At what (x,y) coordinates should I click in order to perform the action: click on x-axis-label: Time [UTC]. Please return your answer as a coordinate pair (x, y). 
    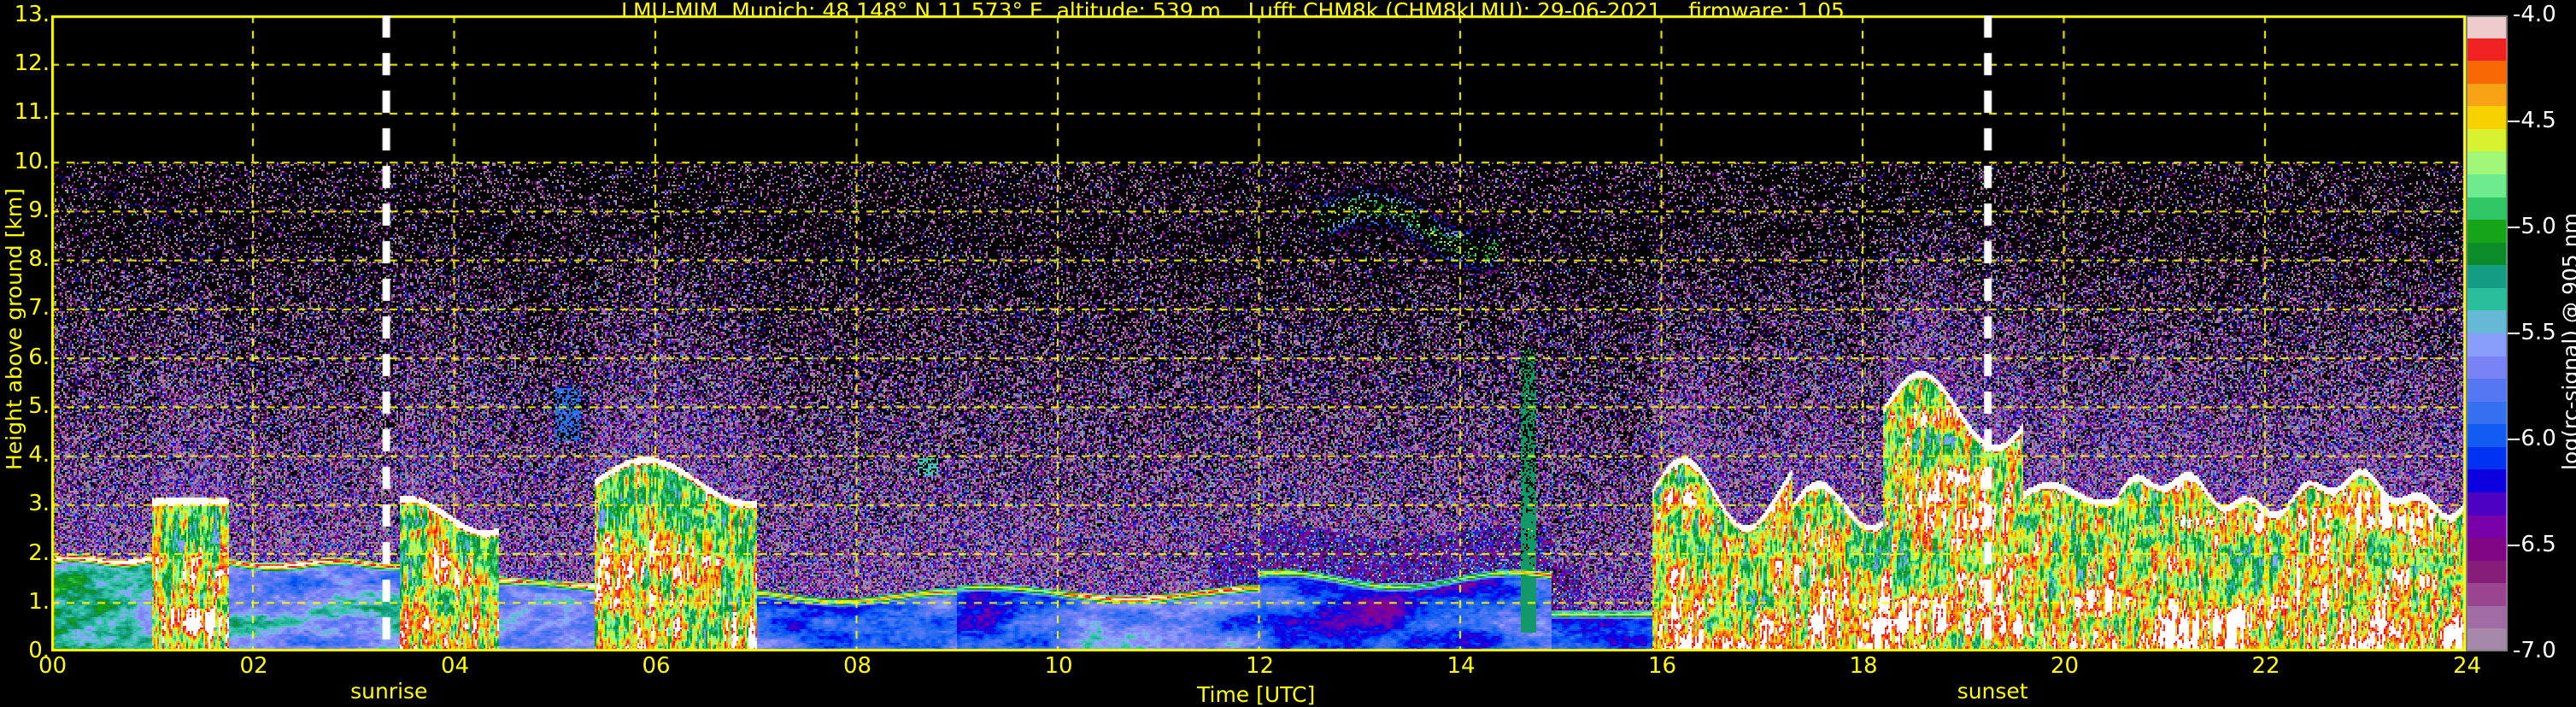
    Looking at the image, I should click on (1256, 695).